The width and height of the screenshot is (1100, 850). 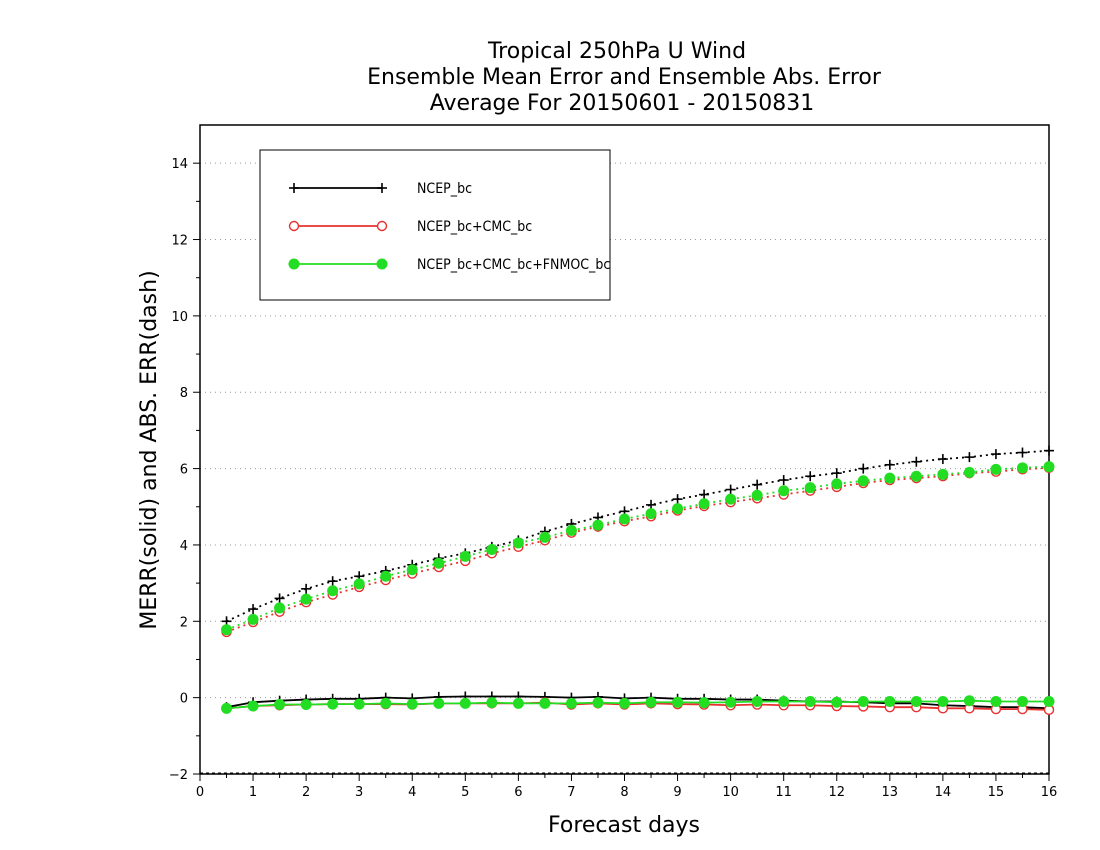 I want to click on x-tick-label: 14, so click(x=943, y=792).